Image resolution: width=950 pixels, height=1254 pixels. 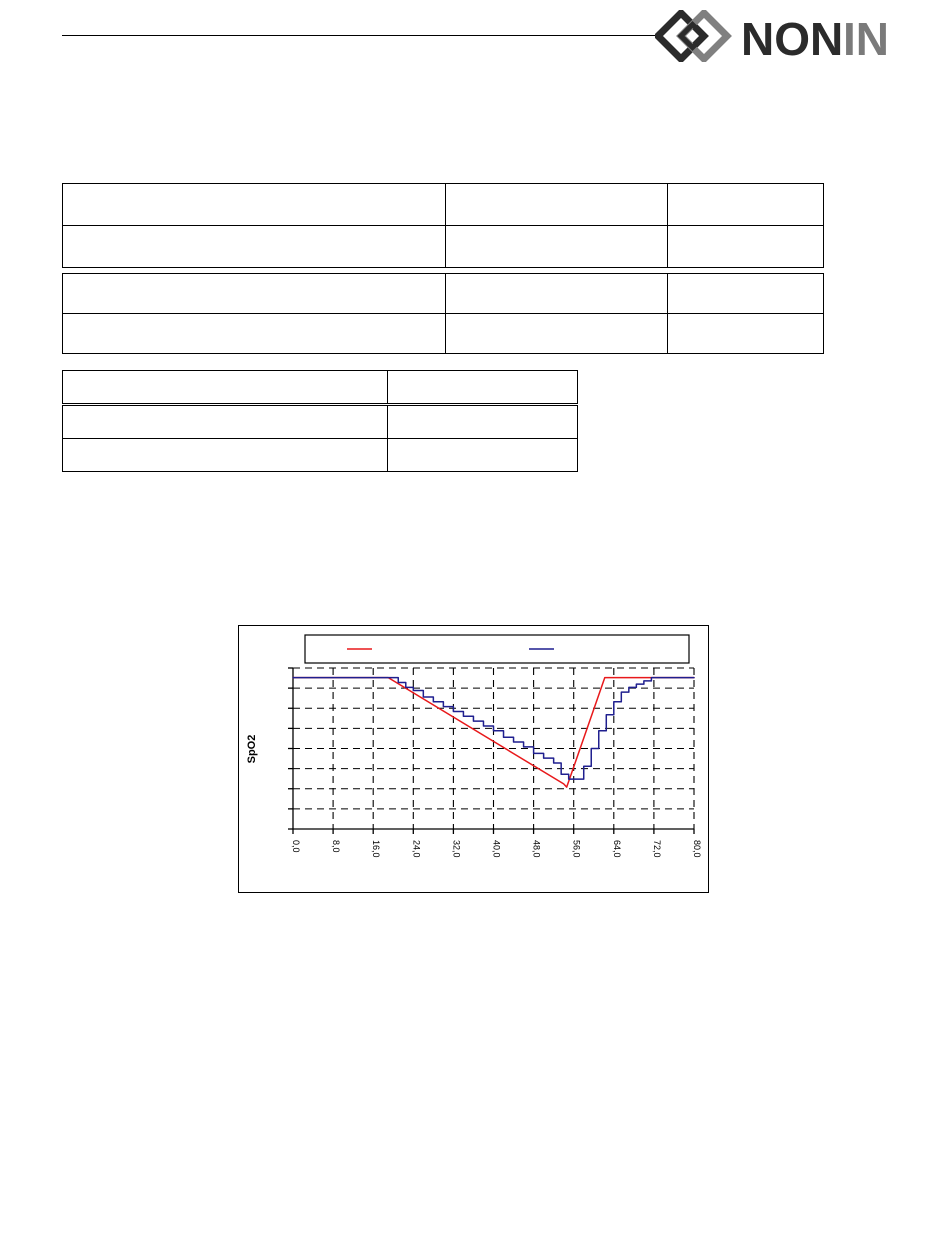 I want to click on chart-xtick-label: 64,0, so click(x=617, y=849).